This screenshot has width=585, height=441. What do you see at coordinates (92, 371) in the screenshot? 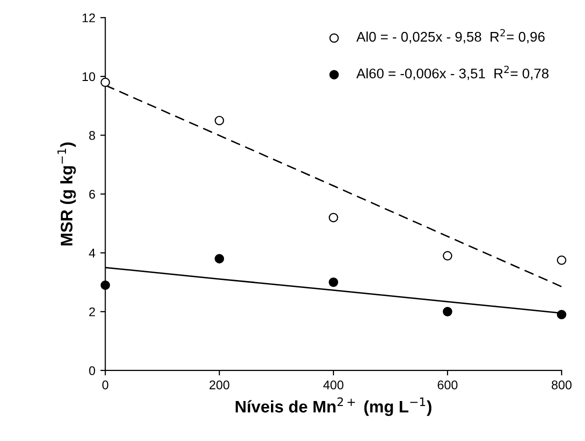
I see `y-tick-label: 0` at bounding box center [92, 371].